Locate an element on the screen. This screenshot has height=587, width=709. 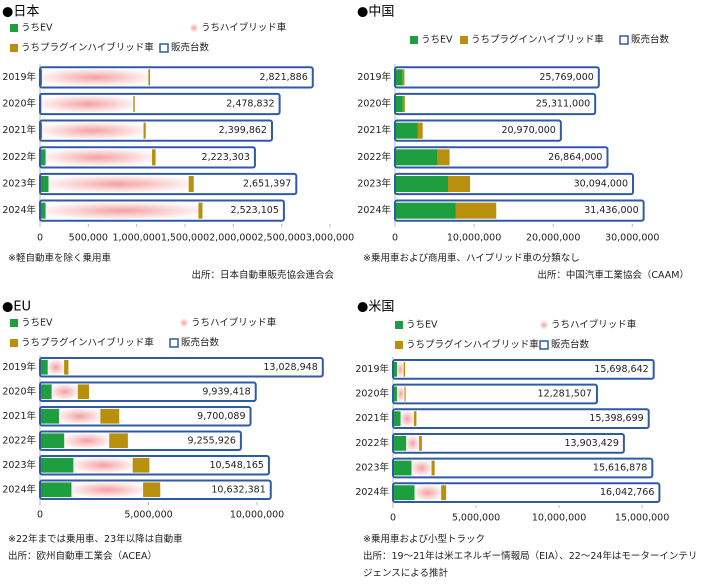
value-label: 25,769,000 is located at coordinates (566, 77).